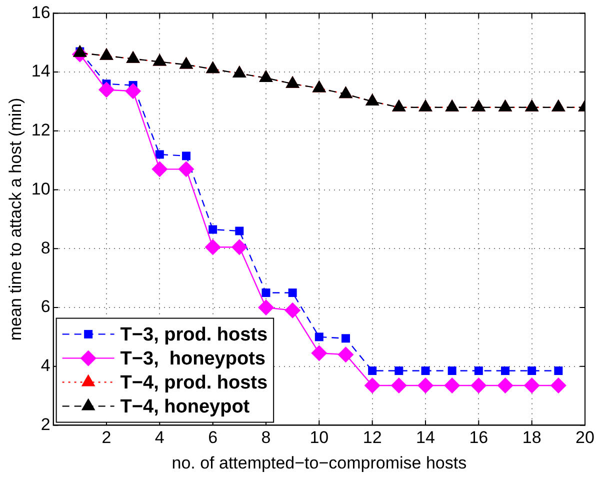 This screenshot has width=599, height=478. I want to click on legend-label: T−3, honeypots, so click(193, 359).